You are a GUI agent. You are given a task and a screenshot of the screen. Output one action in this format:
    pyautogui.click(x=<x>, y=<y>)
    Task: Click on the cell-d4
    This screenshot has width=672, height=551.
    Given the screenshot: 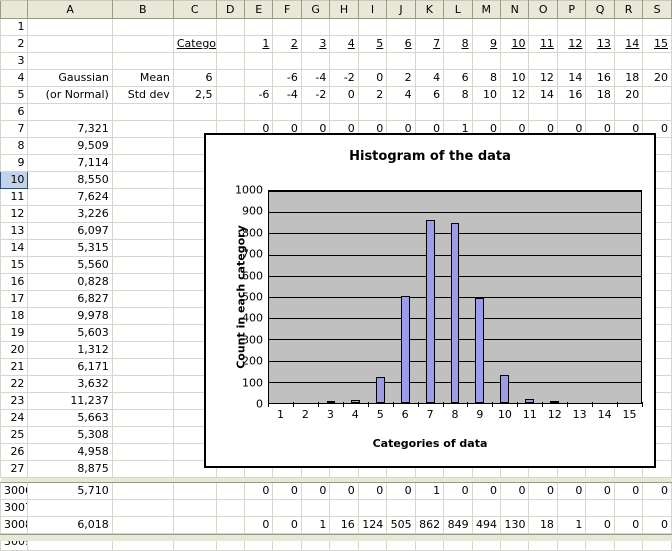 What is the action you would take?
    pyautogui.click(x=230, y=78)
    